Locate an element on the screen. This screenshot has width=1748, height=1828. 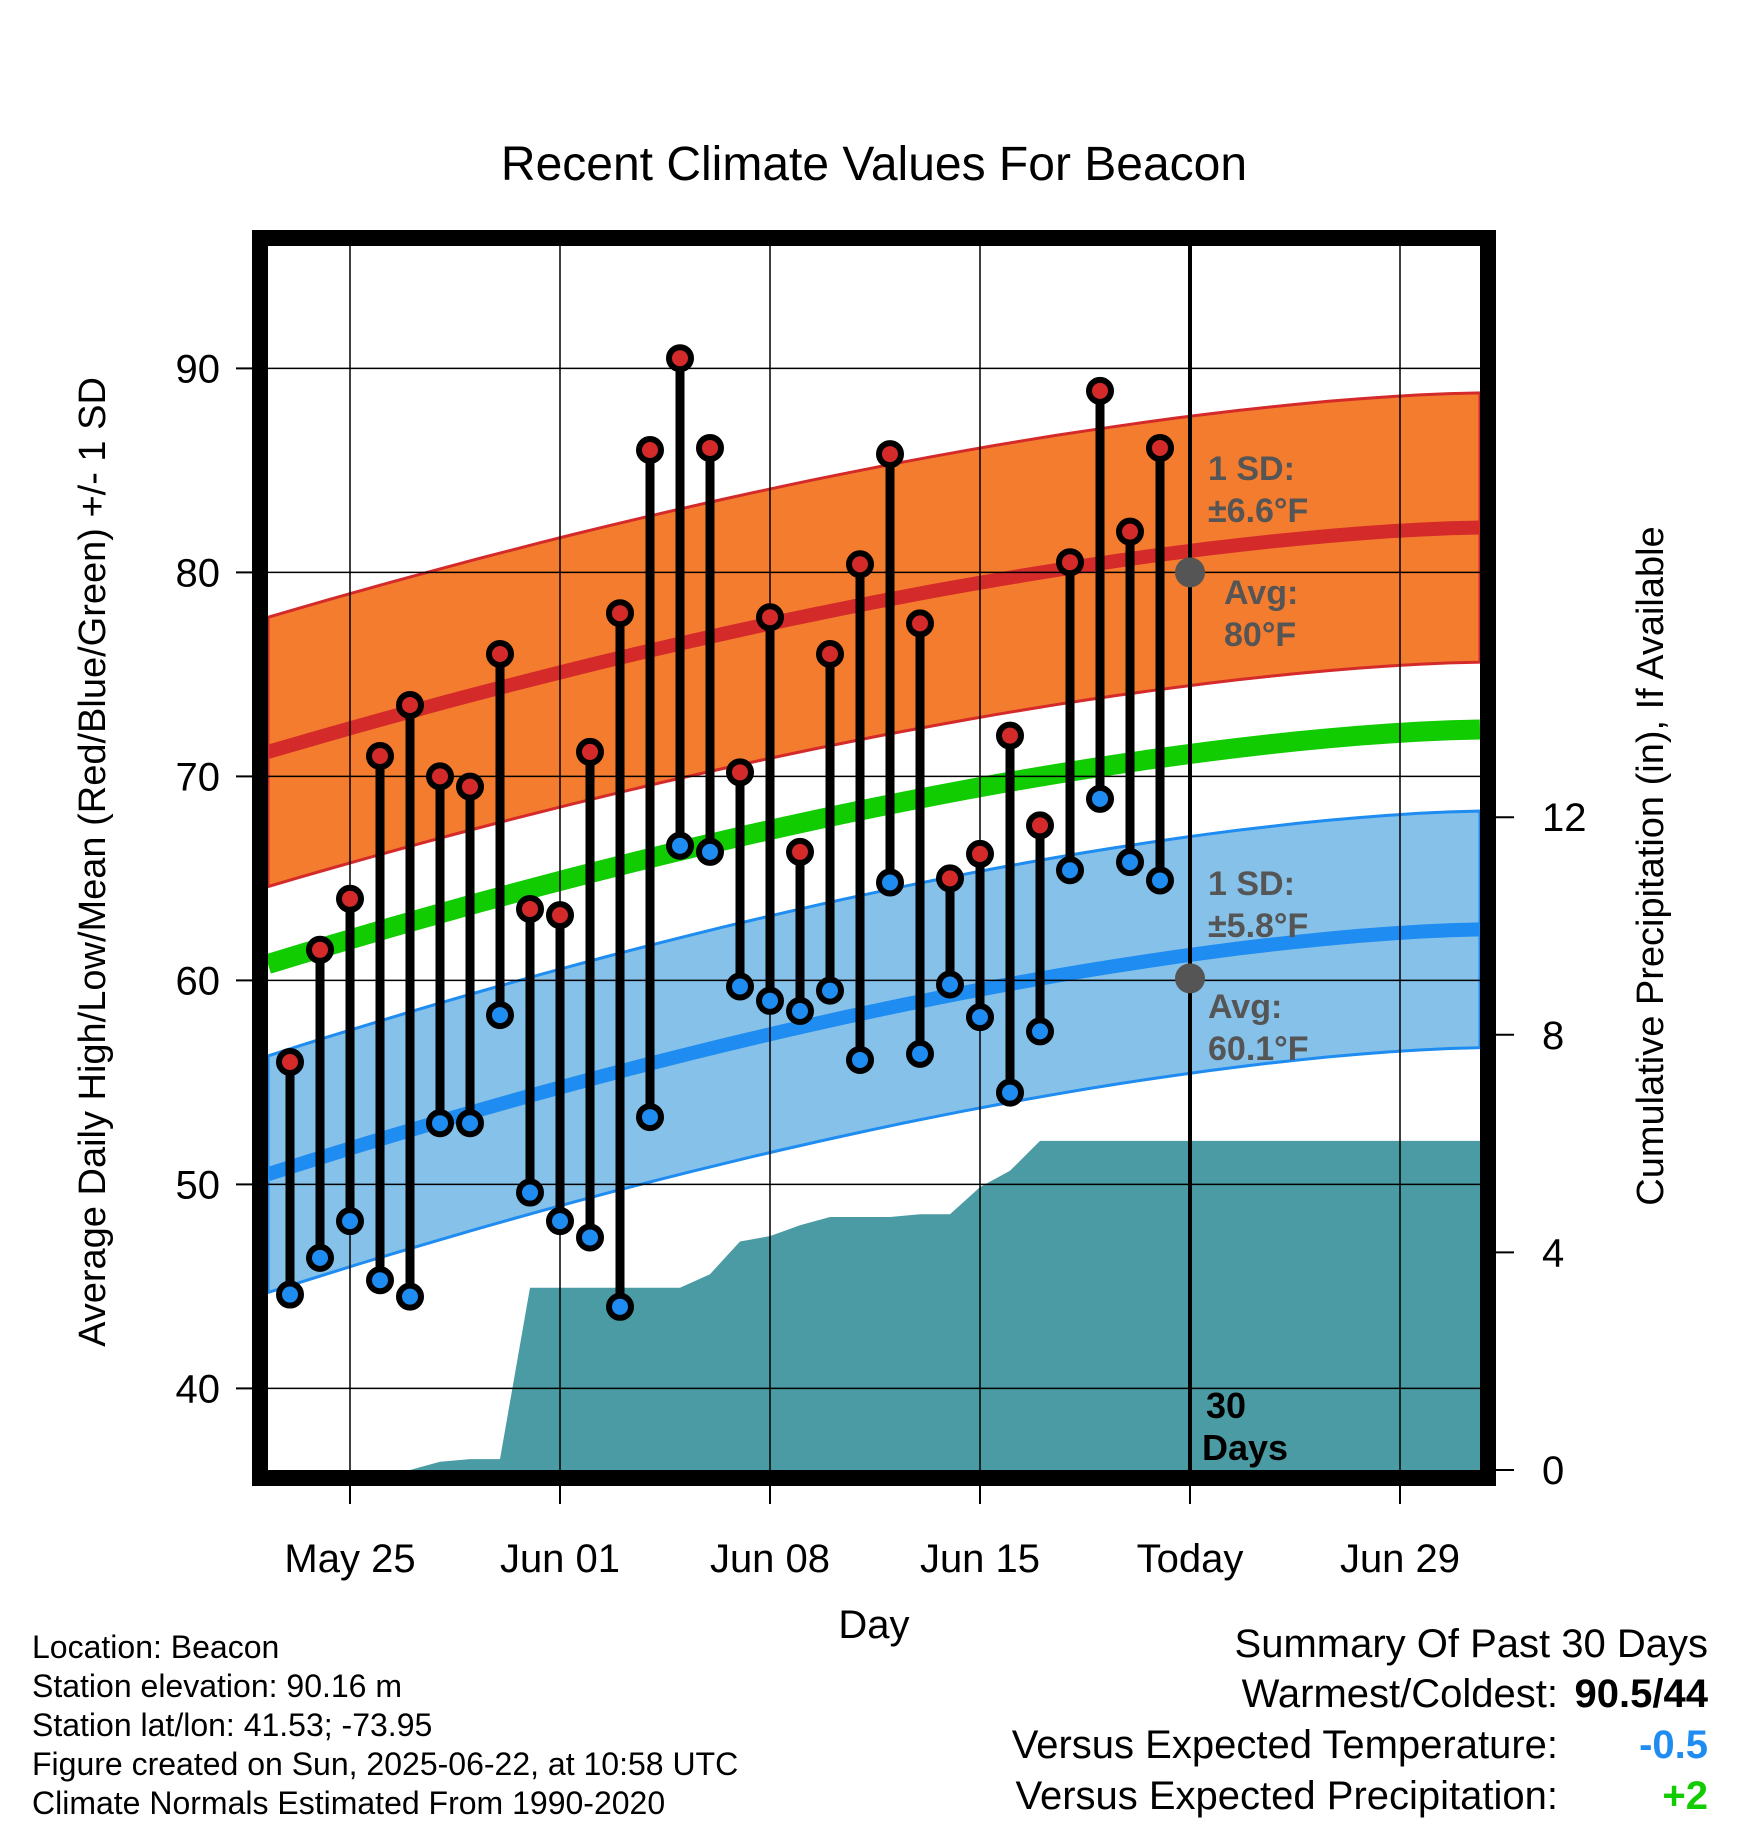
x-tick-label: Jun 15 is located at coordinates (980, 1559).